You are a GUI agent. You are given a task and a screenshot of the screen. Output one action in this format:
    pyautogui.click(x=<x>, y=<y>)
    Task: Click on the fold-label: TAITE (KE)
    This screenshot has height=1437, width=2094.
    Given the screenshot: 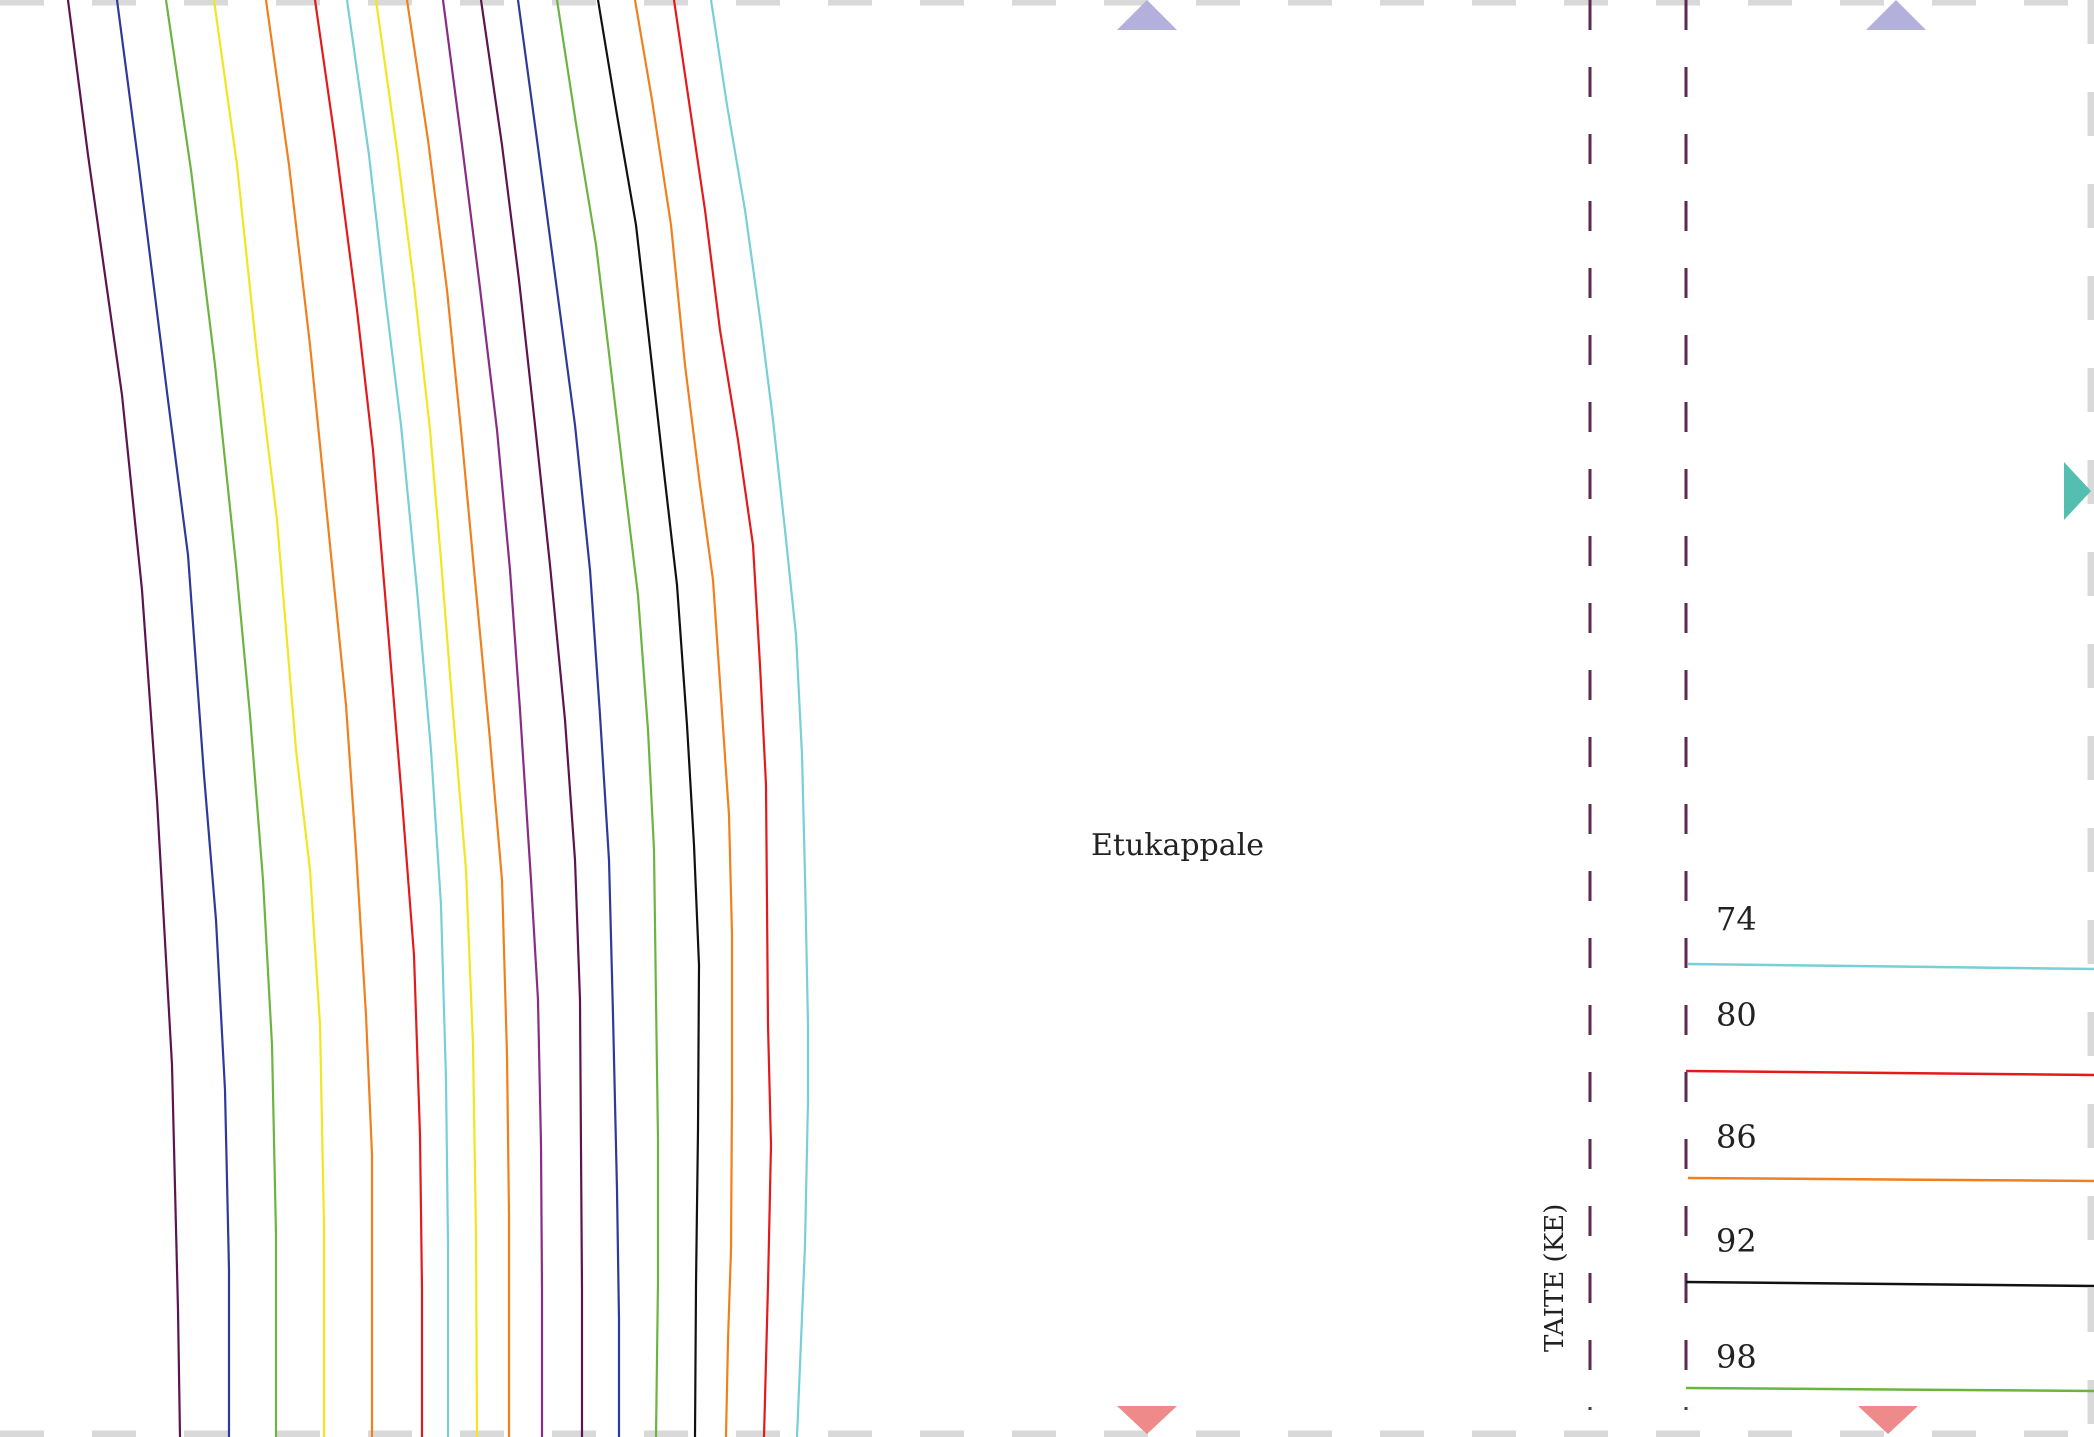 What is the action you would take?
    pyautogui.click(x=1555, y=1278)
    